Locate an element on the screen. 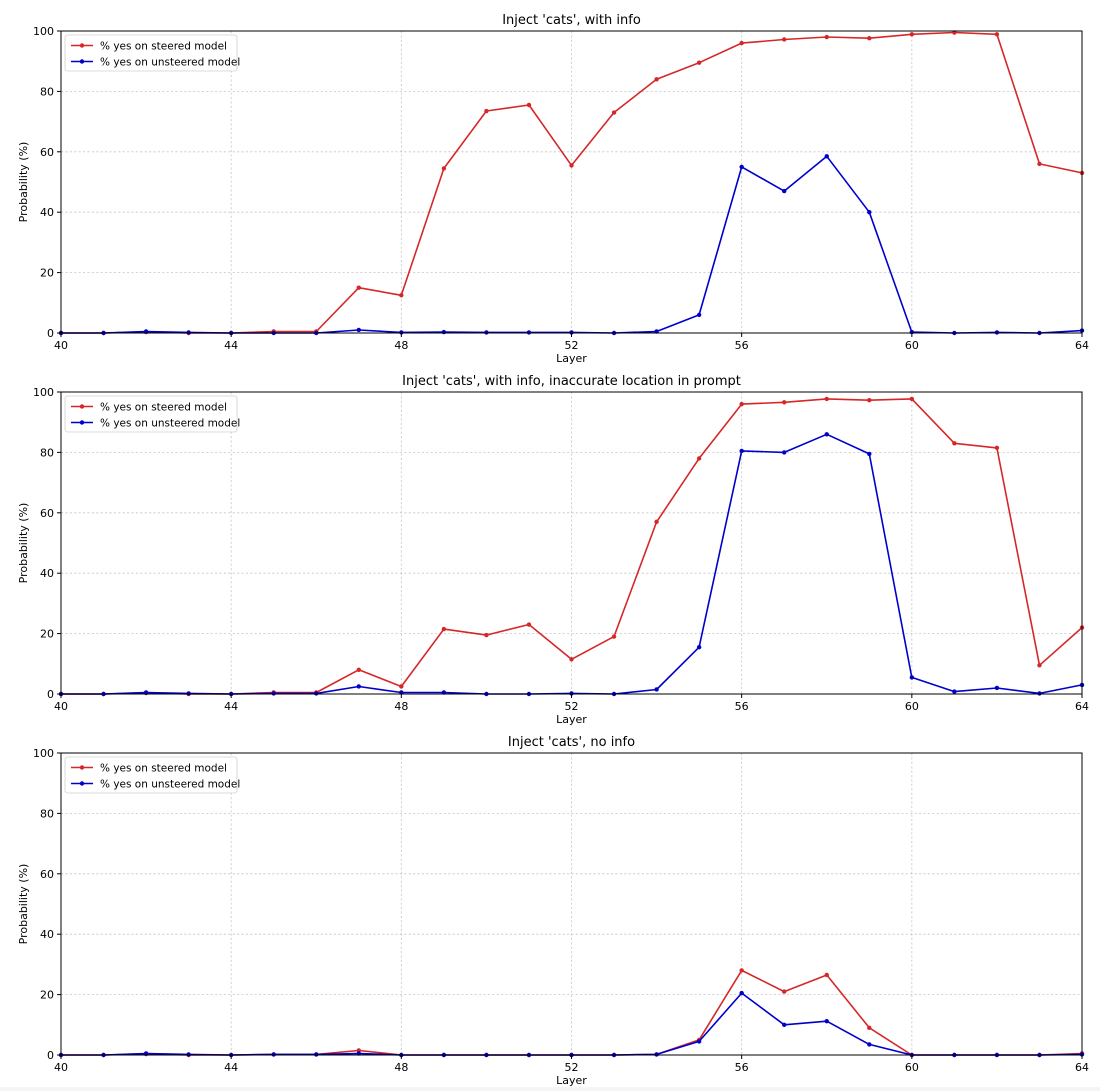  chart-title: Inject 'cats', no info is located at coordinates (571, 742).